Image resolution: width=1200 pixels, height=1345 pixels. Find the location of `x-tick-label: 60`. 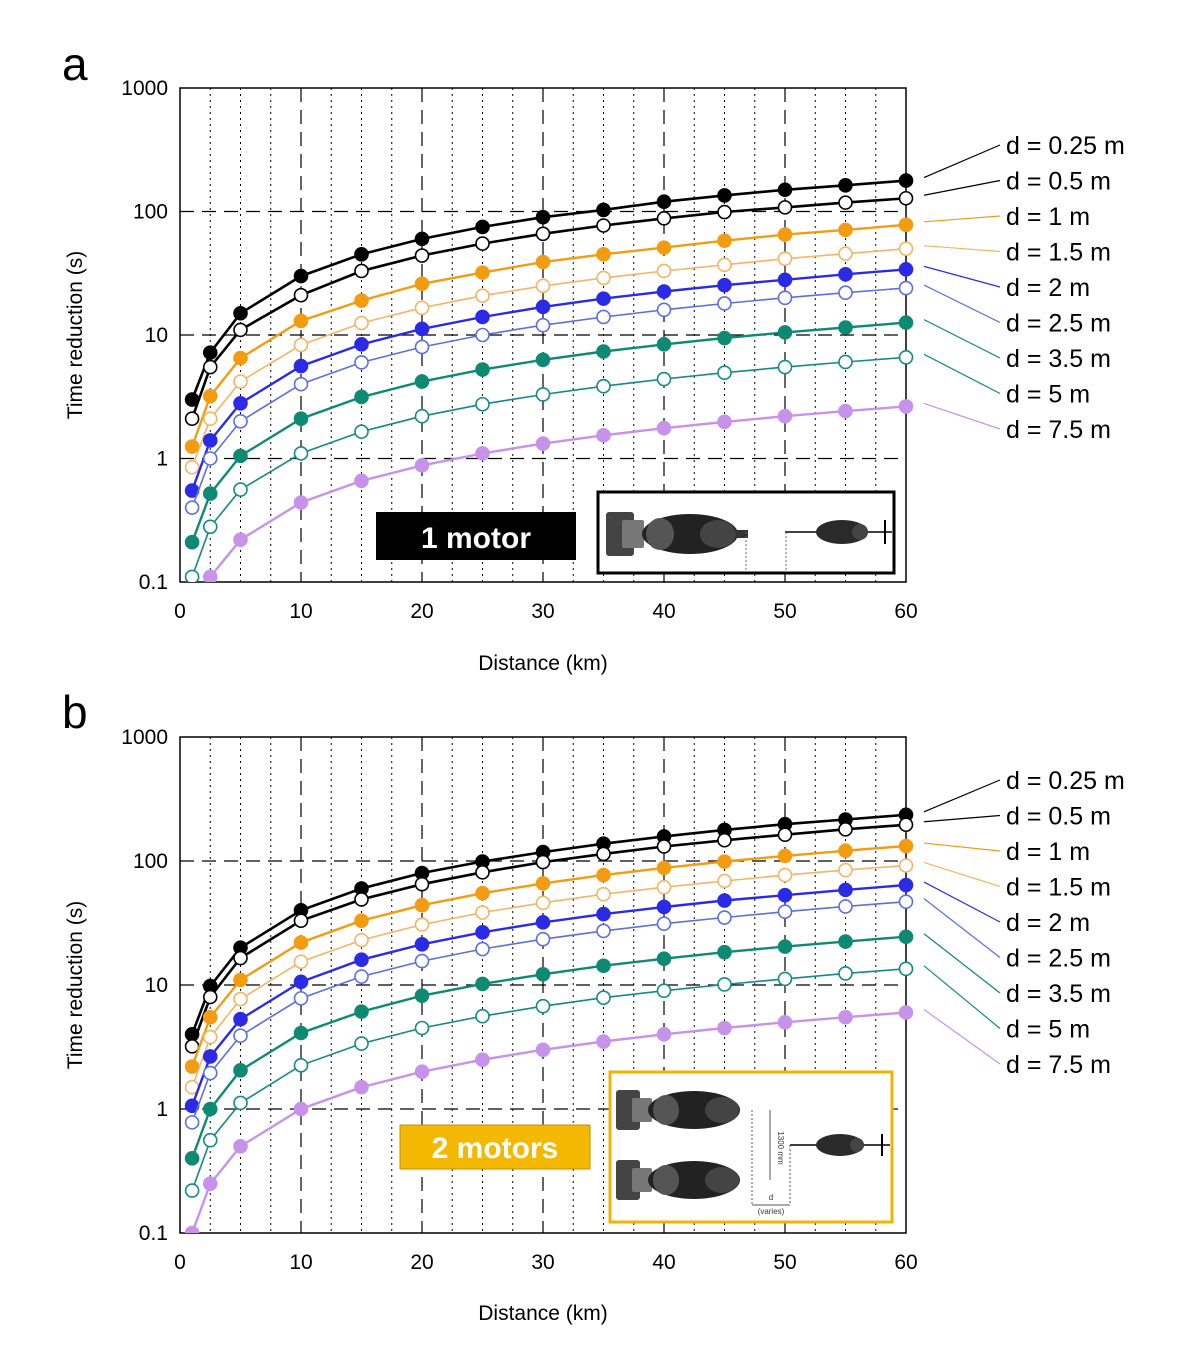

x-tick-label: 60 is located at coordinates (905, 1262).